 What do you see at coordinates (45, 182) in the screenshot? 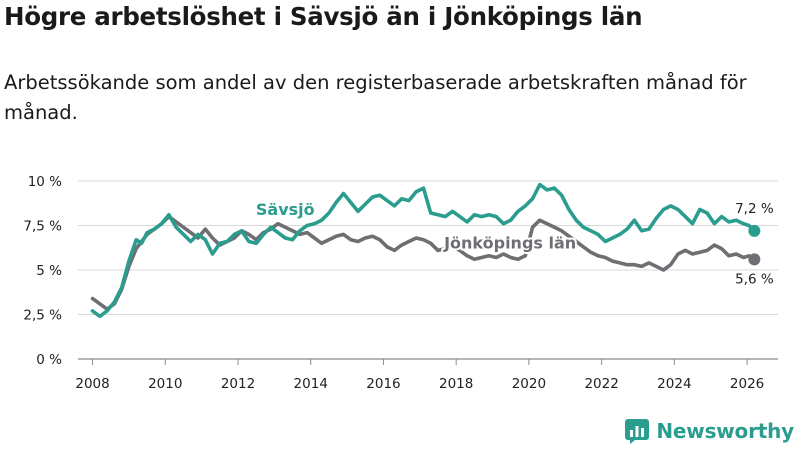
I see `y-tick-label: 10 %` at bounding box center [45, 182].